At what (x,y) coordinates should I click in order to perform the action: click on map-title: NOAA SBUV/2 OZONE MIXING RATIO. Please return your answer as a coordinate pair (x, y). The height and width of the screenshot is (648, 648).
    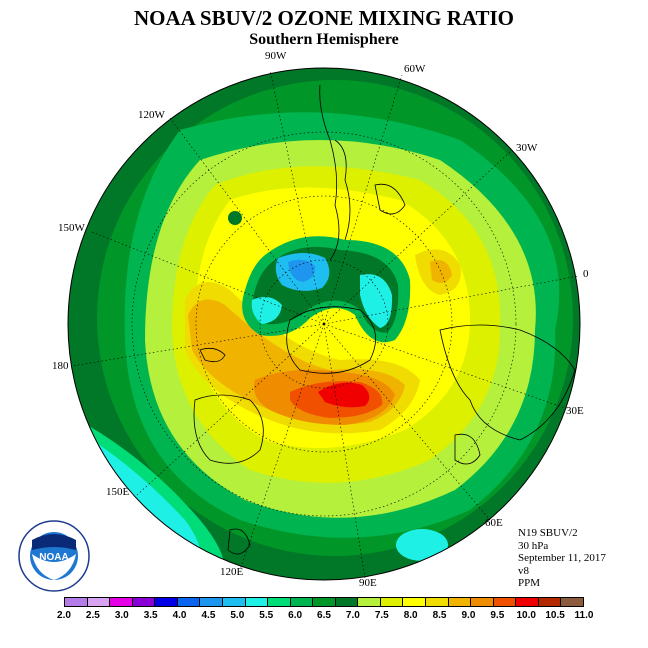
    Looking at the image, I should click on (324, 18).